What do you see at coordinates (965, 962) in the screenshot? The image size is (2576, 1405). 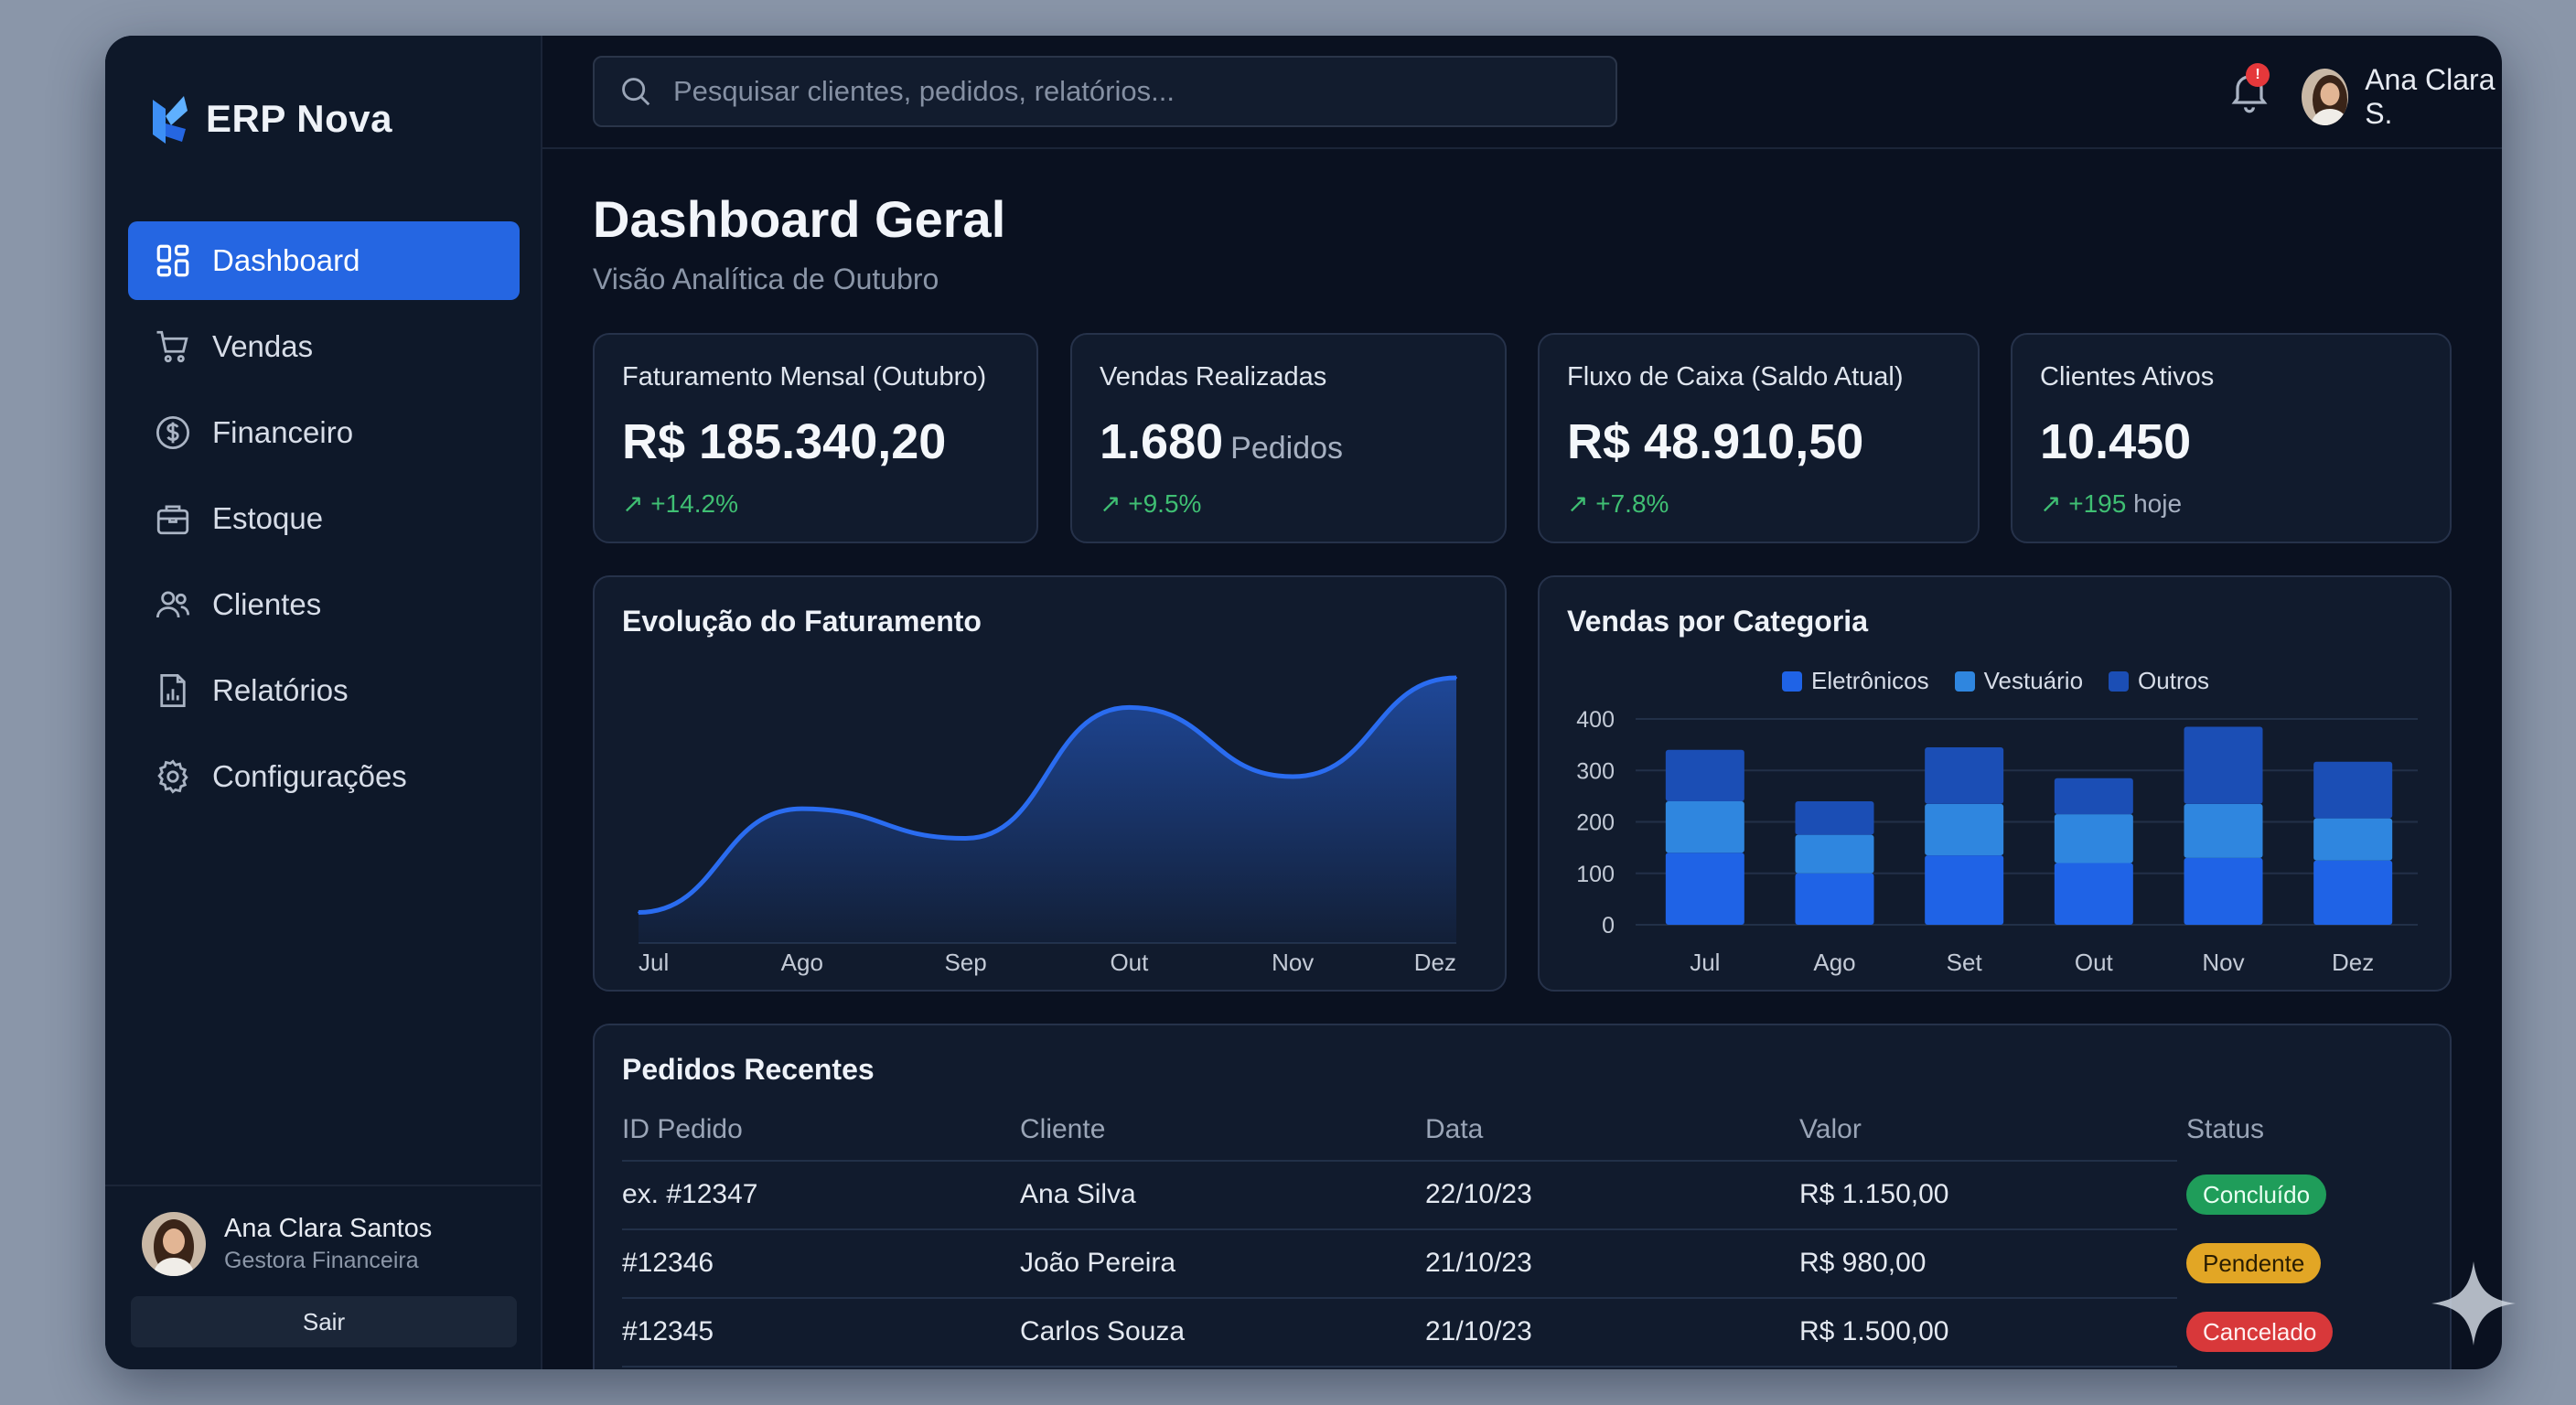 I see `x-tick-label: Sep` at bounding box center [965, 962].